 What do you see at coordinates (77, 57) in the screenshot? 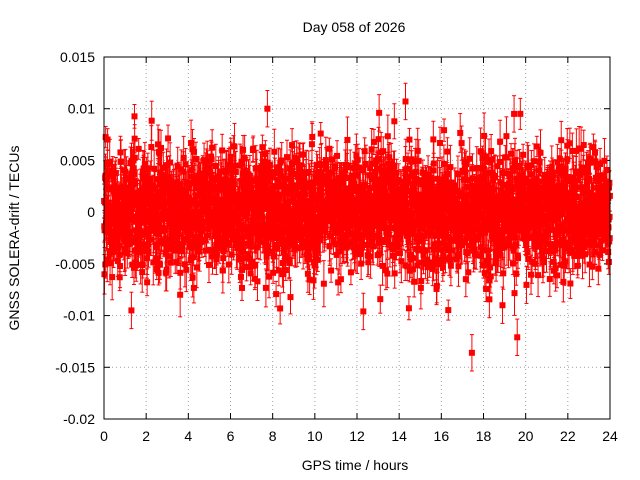
I see `y-tick-label: 0.015` at bounding box center [77, 57].